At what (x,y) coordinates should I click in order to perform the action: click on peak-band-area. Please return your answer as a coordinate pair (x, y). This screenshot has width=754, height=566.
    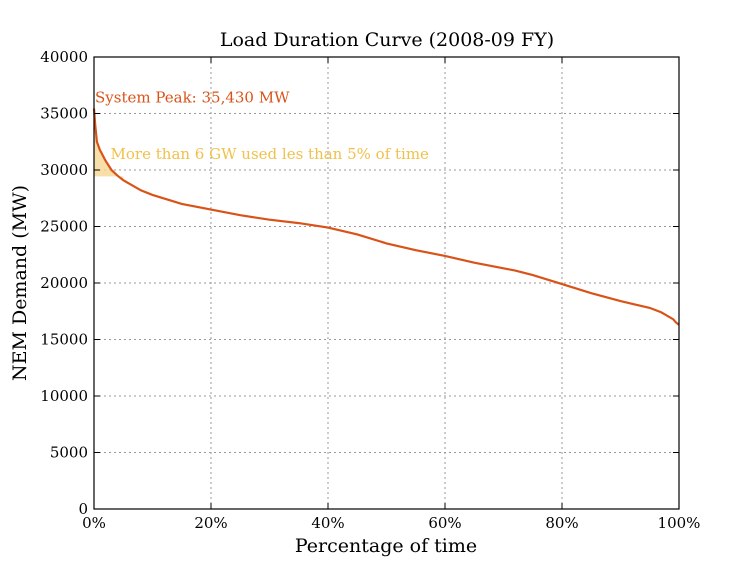
    Looking at the image, I should click on (109, 144).